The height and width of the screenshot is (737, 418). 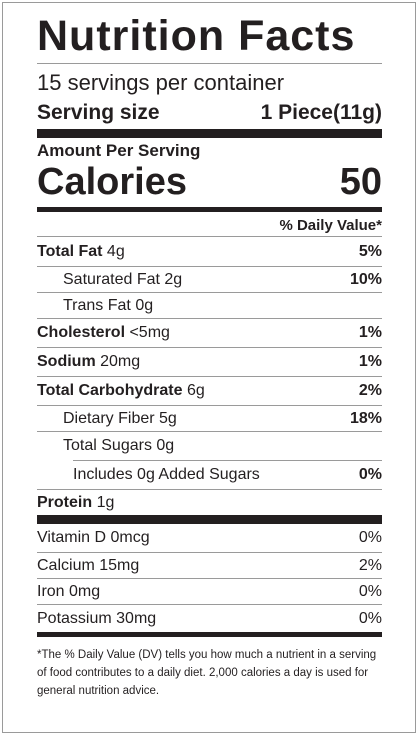 What do you see at coordinates (69, 591) in the screenshot?
I see `vitamin-name: Iron 0mg` at bounding box center [69, 591].